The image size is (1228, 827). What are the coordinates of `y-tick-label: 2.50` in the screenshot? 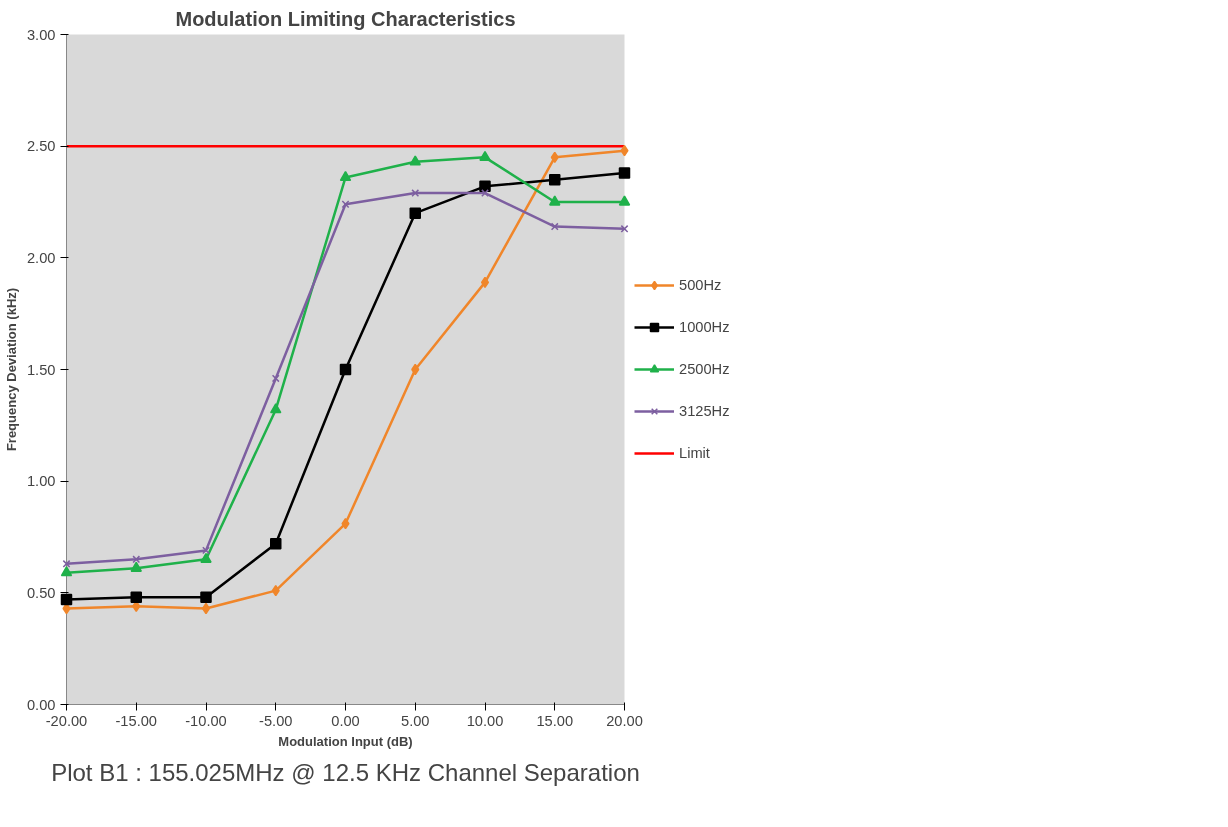 It's located at (41, 146).